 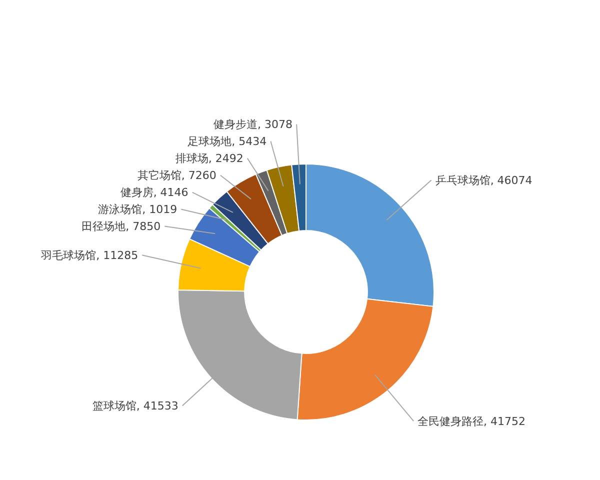 What do you see at coordinates (198, 175) in the screenshot?
I see `data-label: , 7260` at bounding box center [198, 175].